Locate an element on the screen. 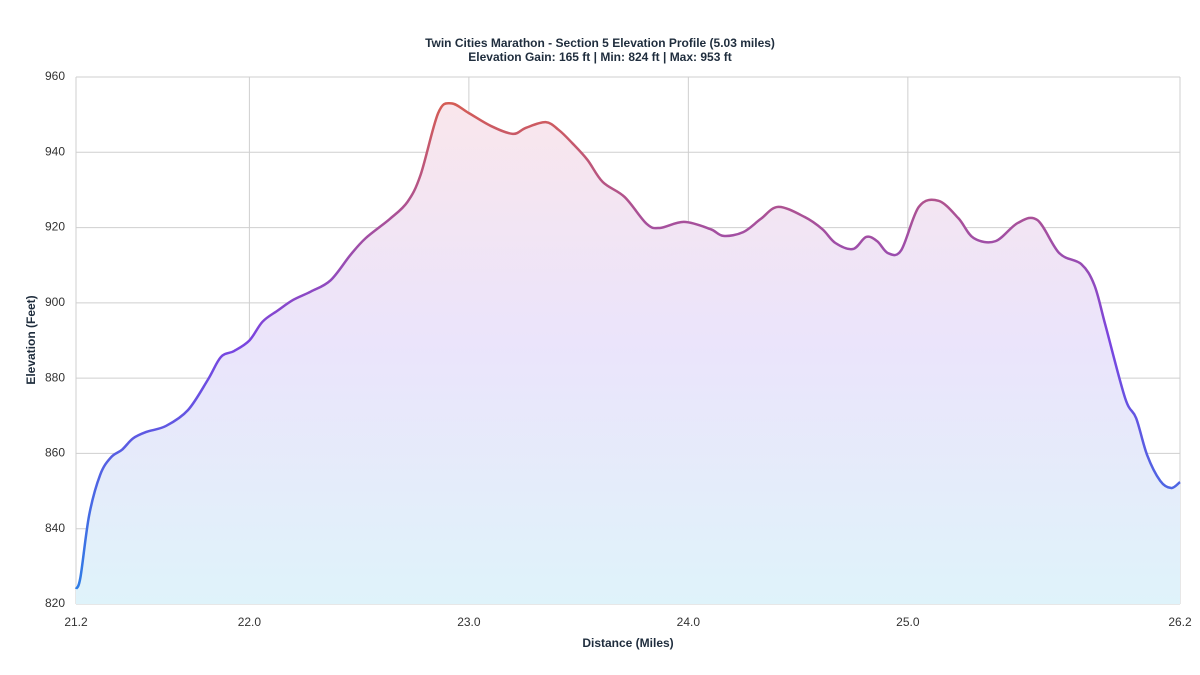  y-tick-label: 860 is located at coordinates (55, 453).